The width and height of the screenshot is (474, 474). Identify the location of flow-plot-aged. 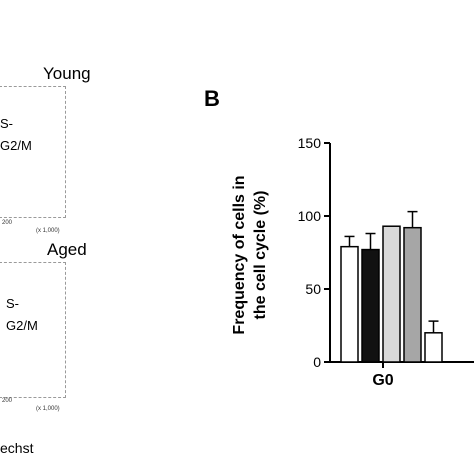
(33, 330).